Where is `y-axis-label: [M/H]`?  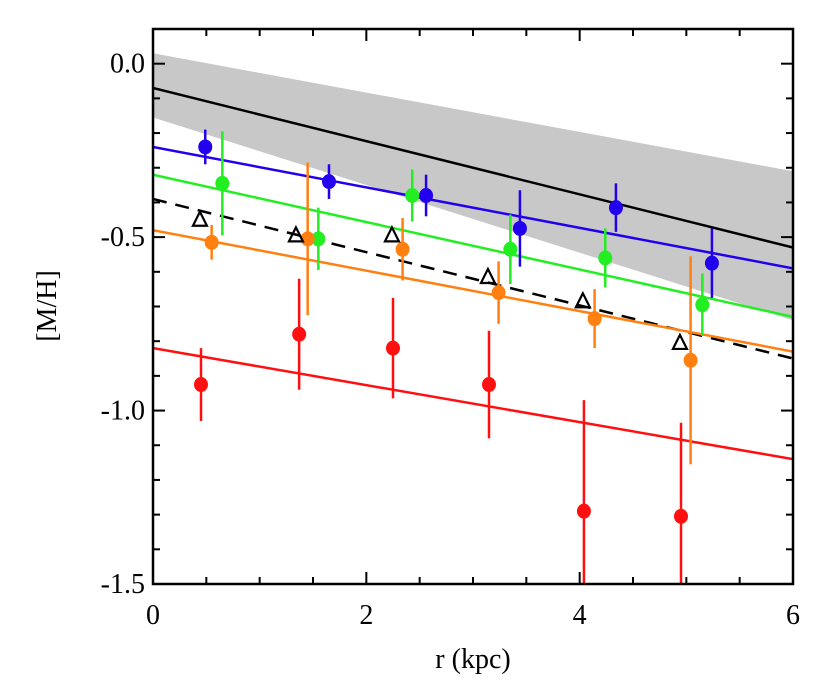
y-axis-label: [M/H] is located at coordinates (47, 306).